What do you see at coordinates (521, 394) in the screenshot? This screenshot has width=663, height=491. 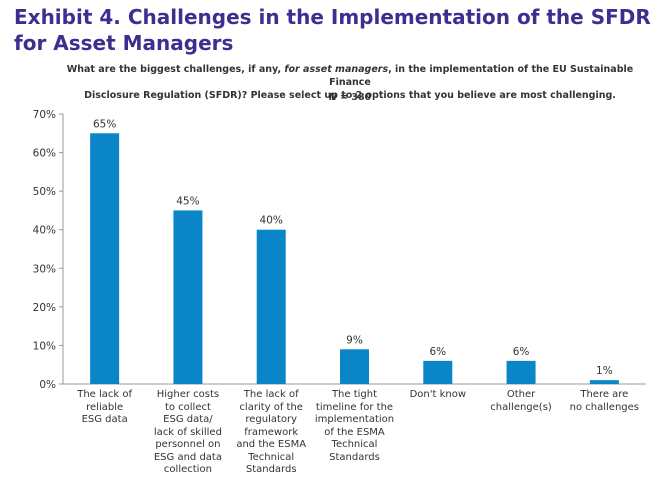 I see `x-category-label-line: Other` at bounding box center [521, 394].